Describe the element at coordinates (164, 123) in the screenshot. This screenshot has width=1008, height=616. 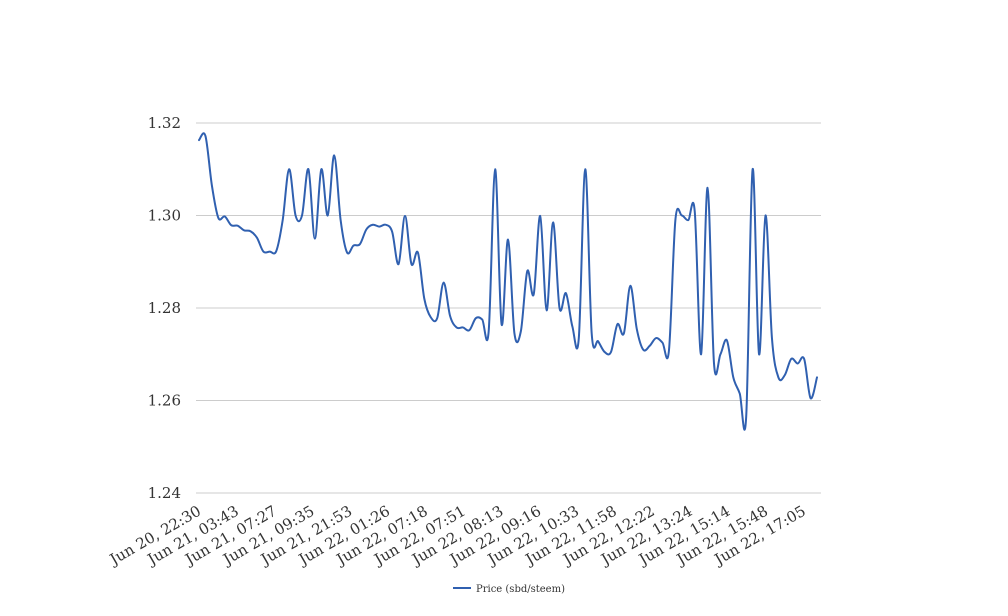
I see `y-tick-label: 1.32` at that location.